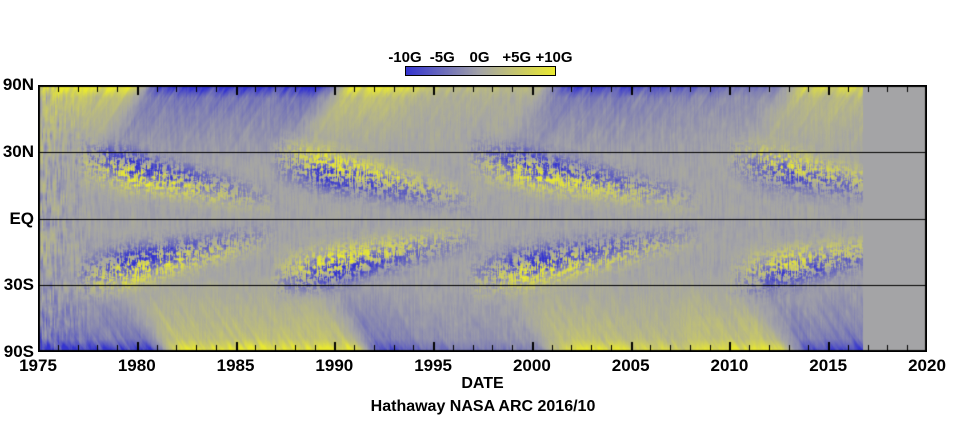 This screenshot has height=443, width=960. I want to click on x-axis-label: 2000, so click(531, 365).